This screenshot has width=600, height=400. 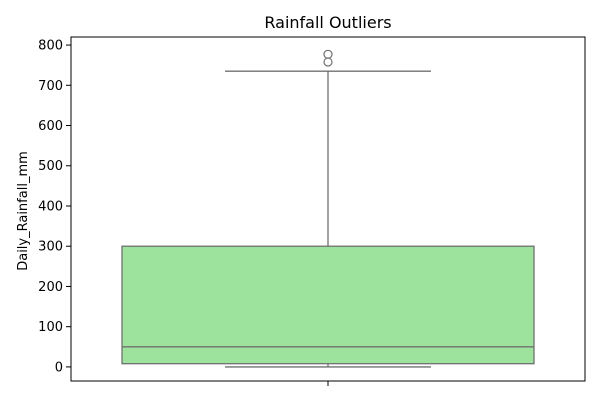 What do you see at coordinates (50, 166) in the screenshot?
I see `y-tick-label: 500` at bounding box center [50, 166].